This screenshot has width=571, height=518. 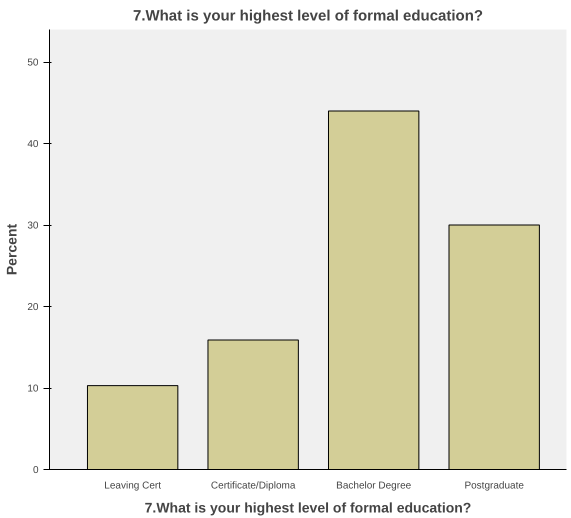 What do you see at coordinates (33, 389) in the screenshot?
I see `y-tick-label: 10` at bounding box center [33, 389].